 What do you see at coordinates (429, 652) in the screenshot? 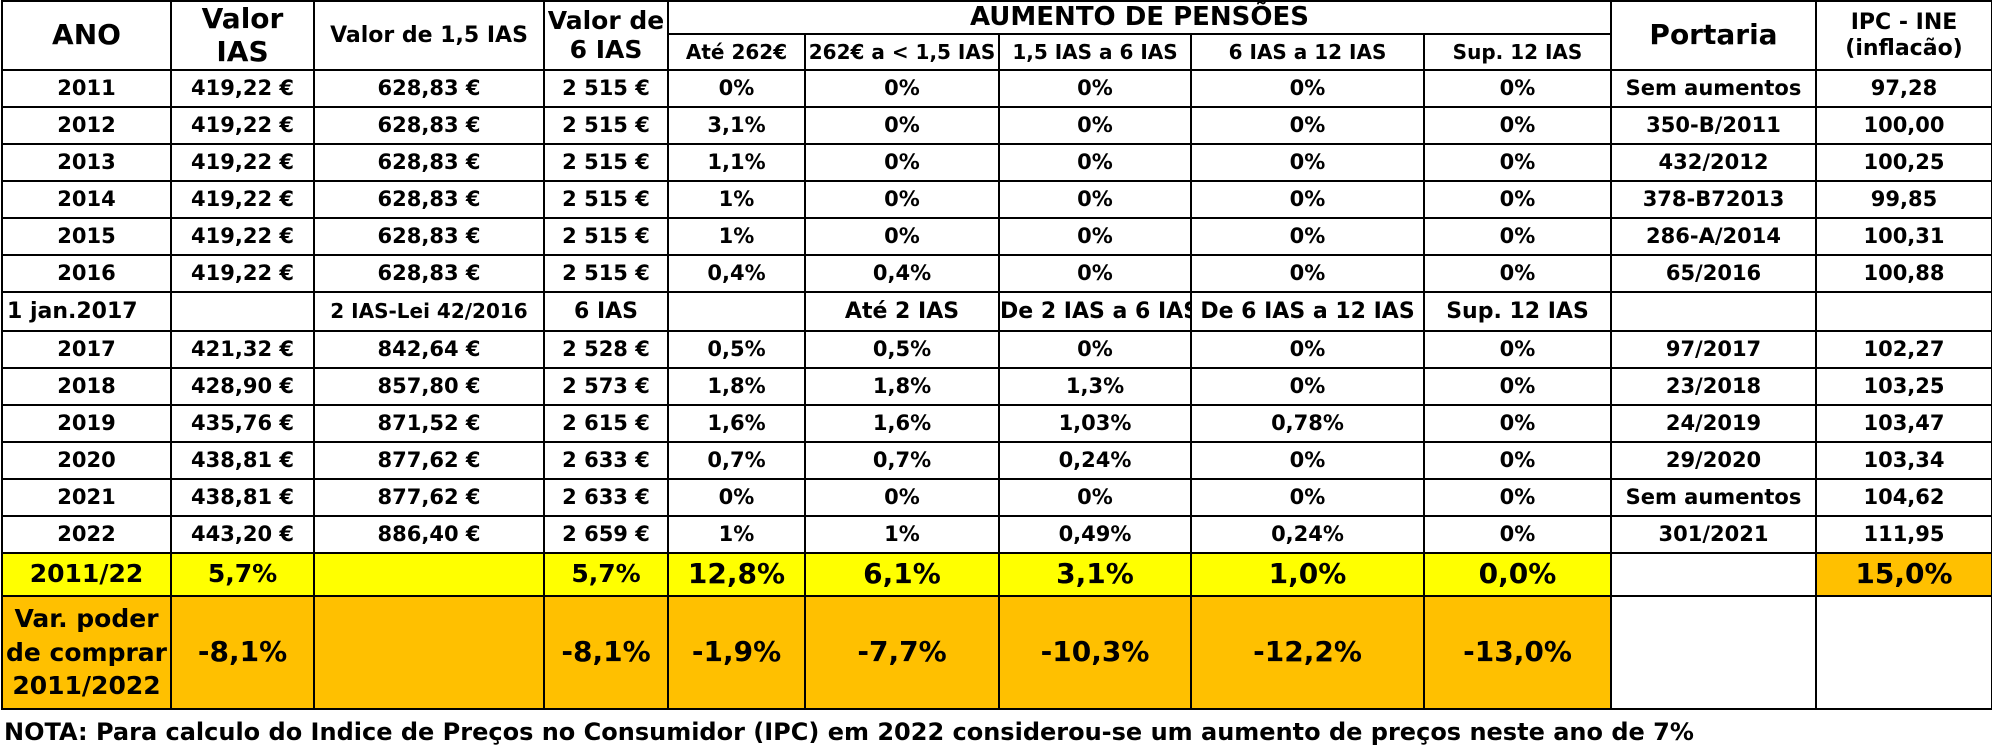
I see `purchase-v15` at bounding box center [429, 652].